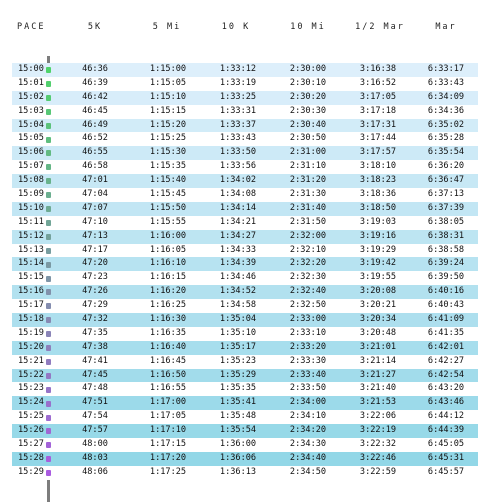  Describe the element at coordinates (31, 110) in the screenshot. I see `pace-cell: 15:03` at that location.